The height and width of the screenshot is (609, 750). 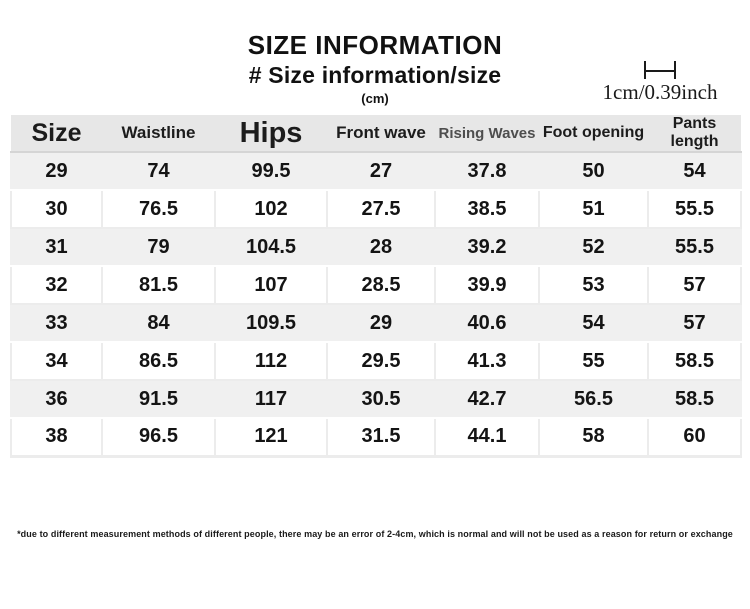 I want to click on cell-size: 38, so click(x=56, y=437).